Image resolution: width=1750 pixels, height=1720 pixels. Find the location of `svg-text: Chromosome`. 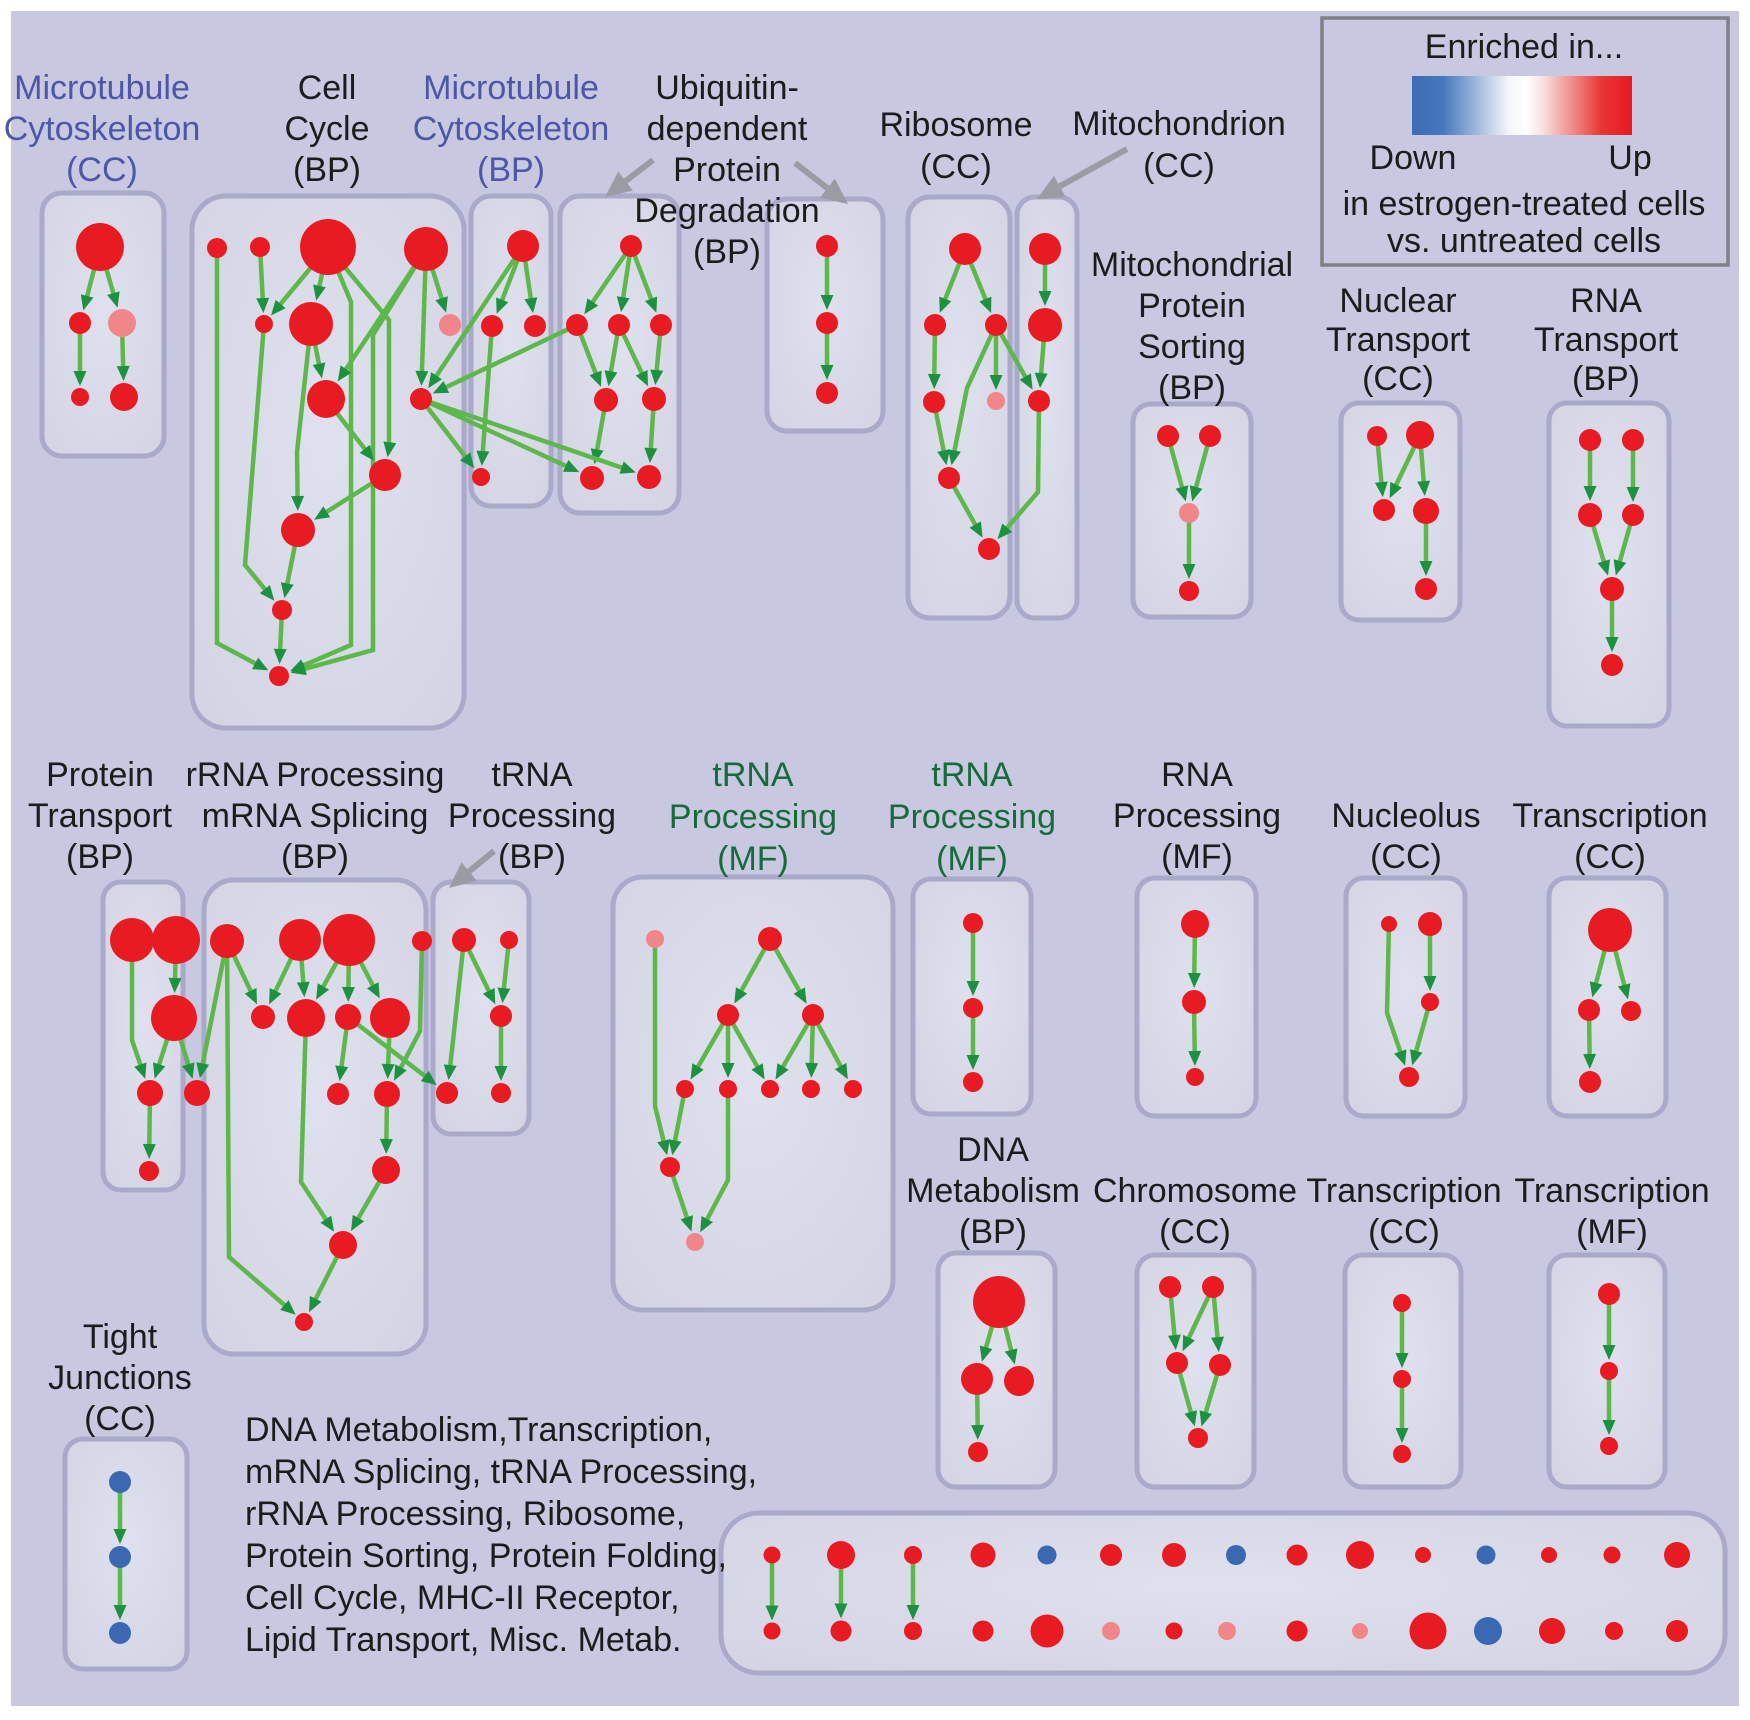

svg-text: Chromosome is located at coordinates (1195, 1191).